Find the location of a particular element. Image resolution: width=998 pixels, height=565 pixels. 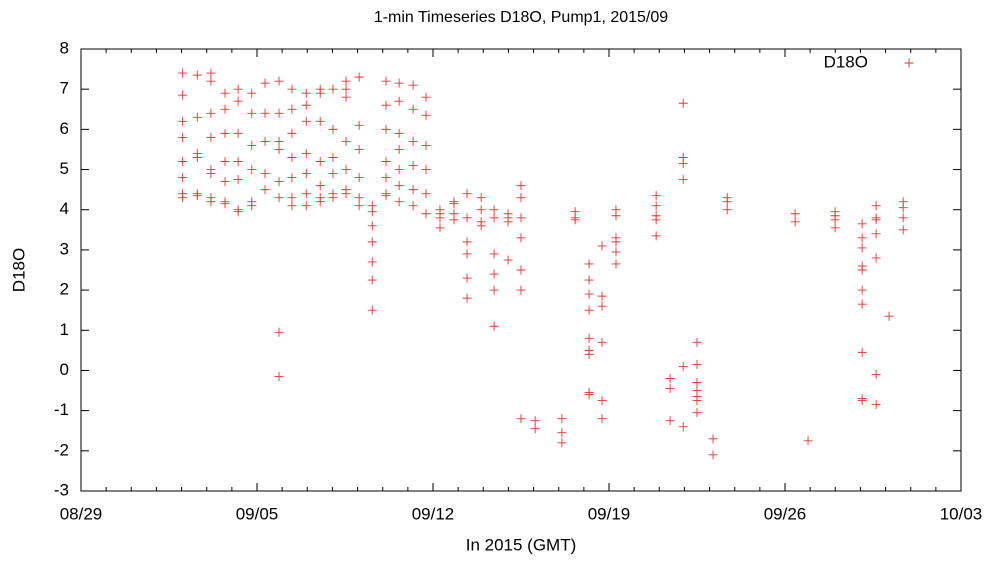

y-tick-label: -2 is located at coordinates (61, 449).